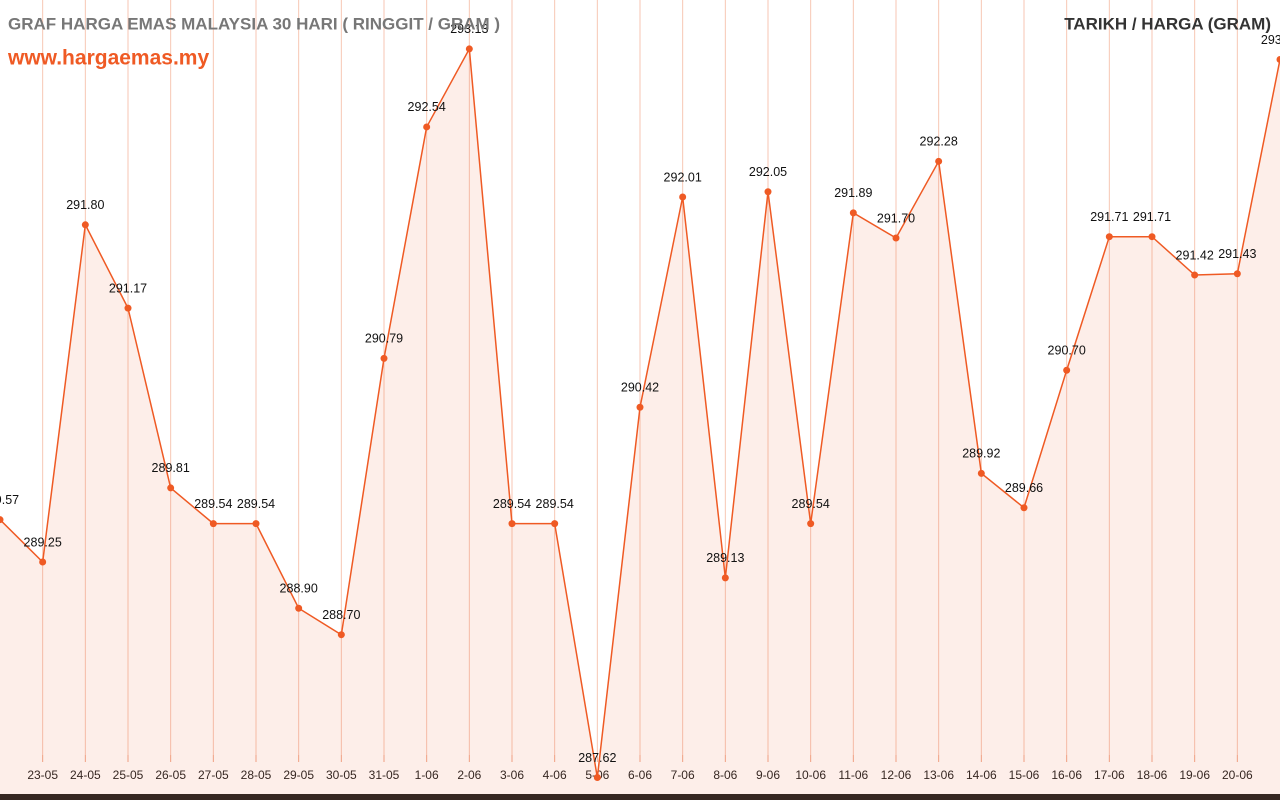  What do you see at coordinates (640, 388) in the screenshot?
I see `value-label: 290.42` at bounding box center [640, 388].